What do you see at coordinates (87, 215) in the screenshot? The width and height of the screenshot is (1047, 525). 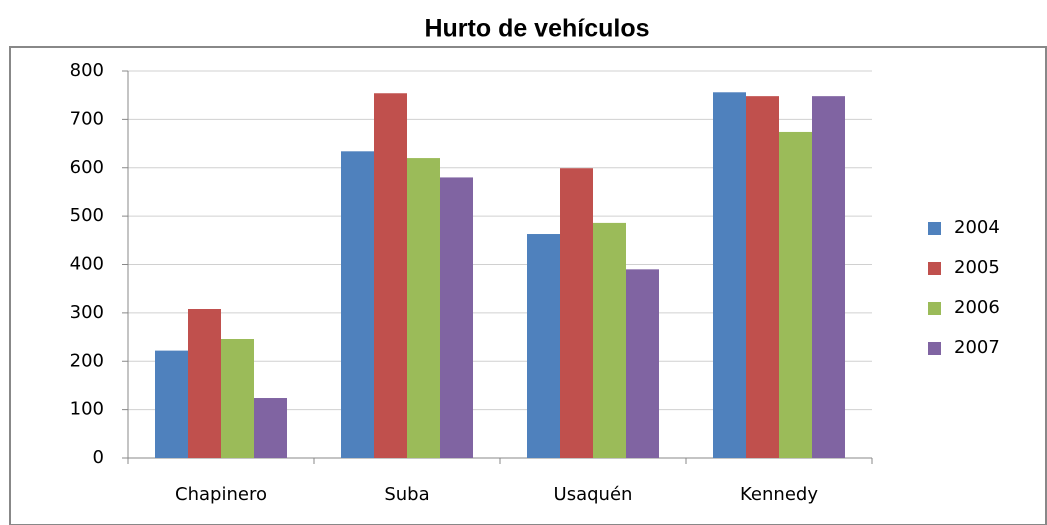 I see `y-tick-label: 500` at bounding box center [87, 215].